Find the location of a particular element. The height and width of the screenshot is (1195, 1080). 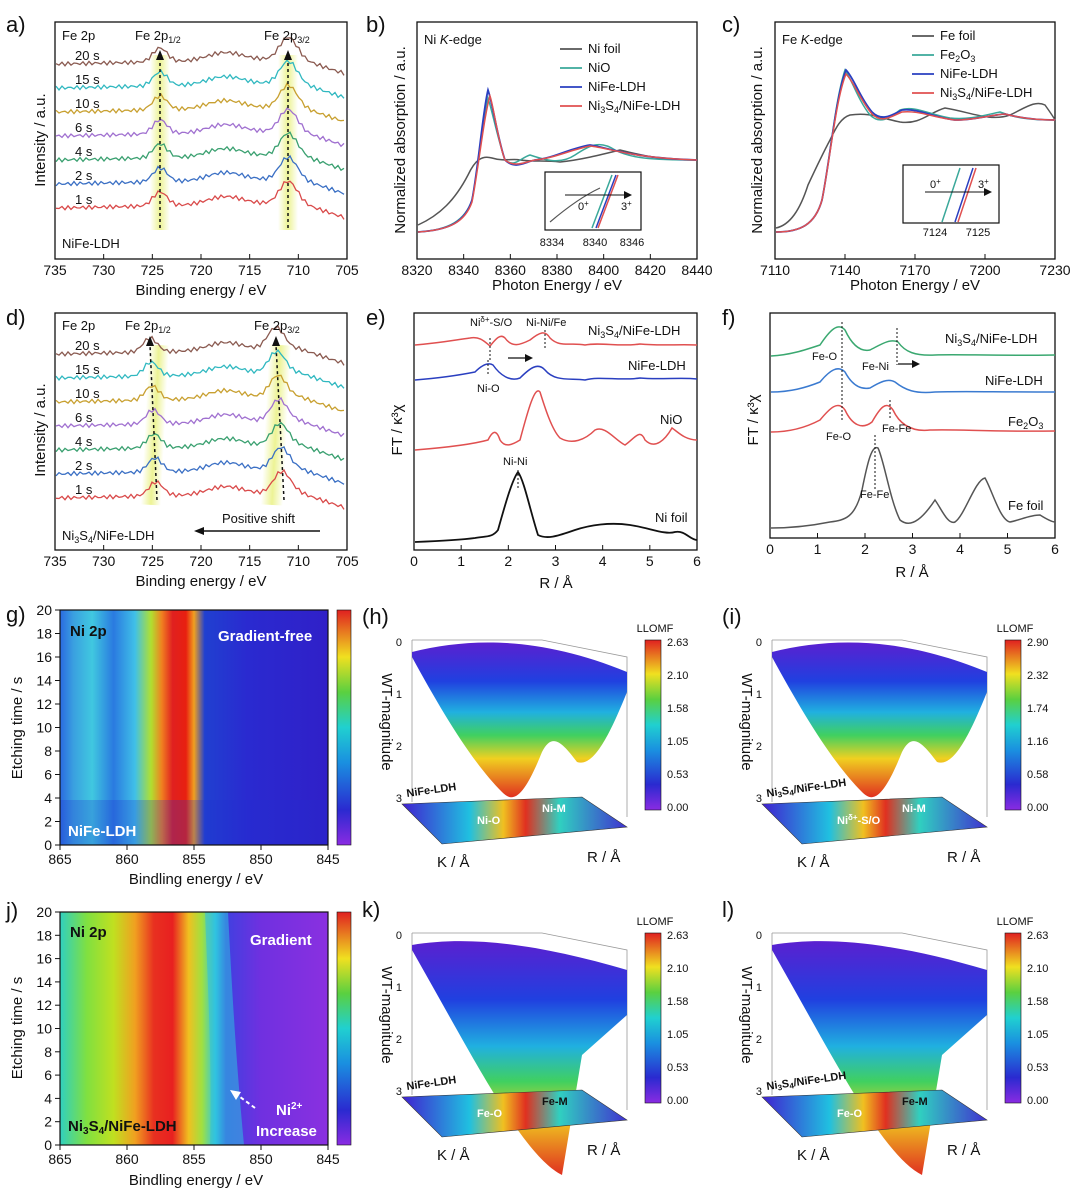

curve-fe-foil-f is located at coordinates (913, 487).